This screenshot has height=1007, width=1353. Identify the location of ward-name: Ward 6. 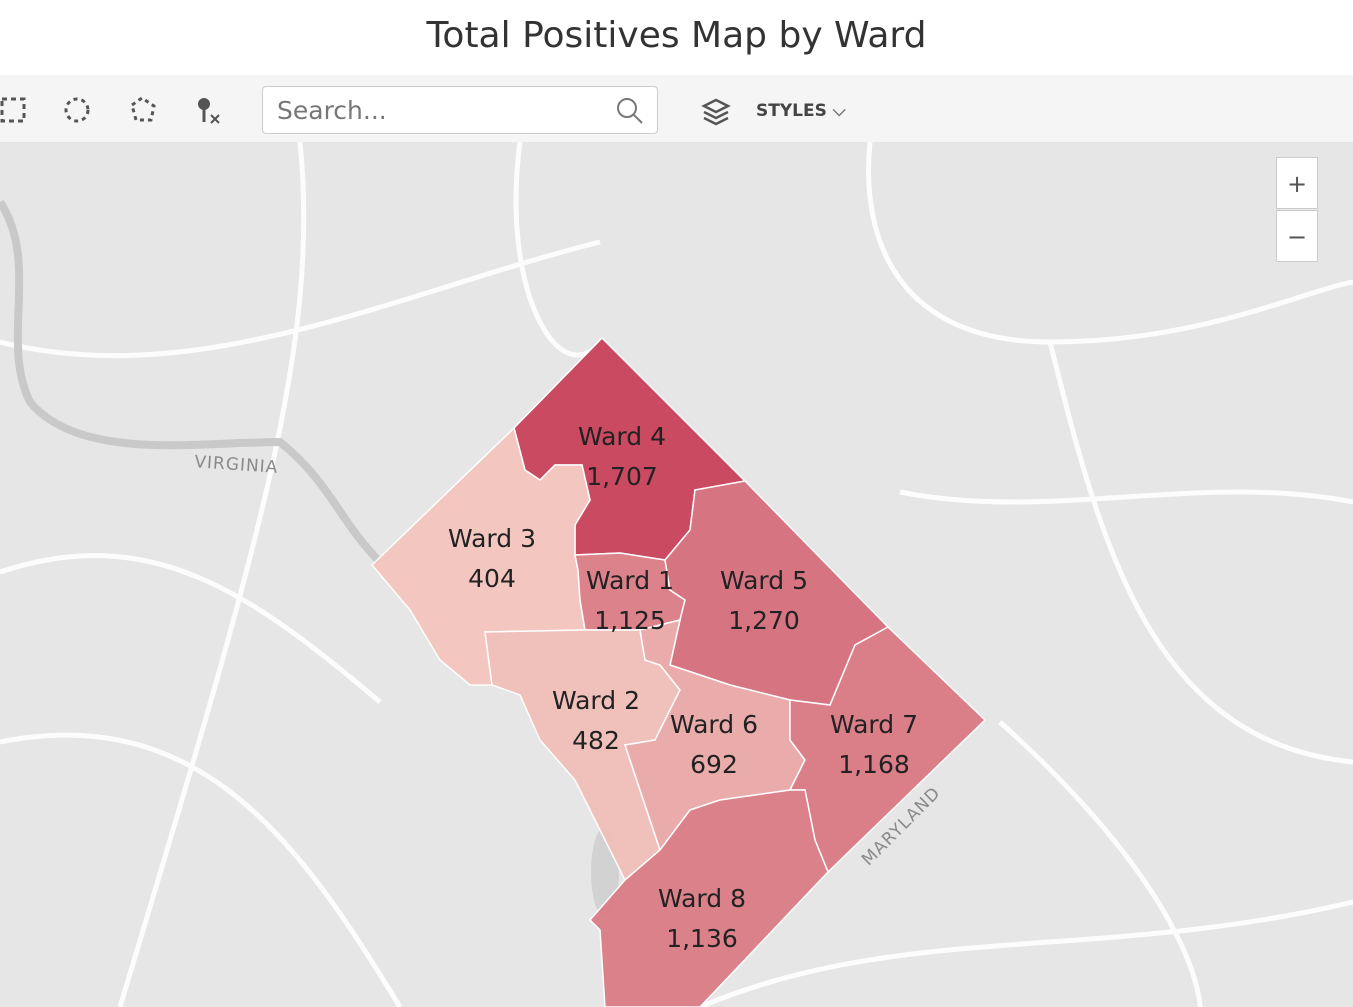
(714, 724).